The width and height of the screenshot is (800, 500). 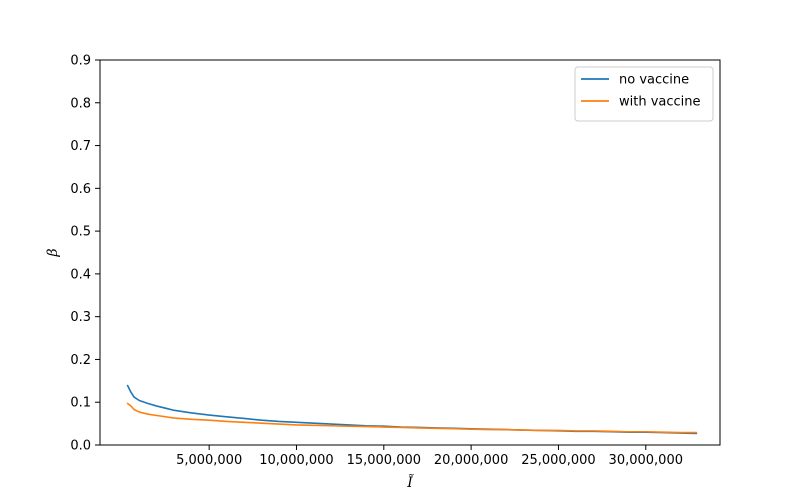 What do you see at coordinates (80, 103) in the screenshot?
I see `y-tick-label: 0.8` at bounding box center [80, 103].